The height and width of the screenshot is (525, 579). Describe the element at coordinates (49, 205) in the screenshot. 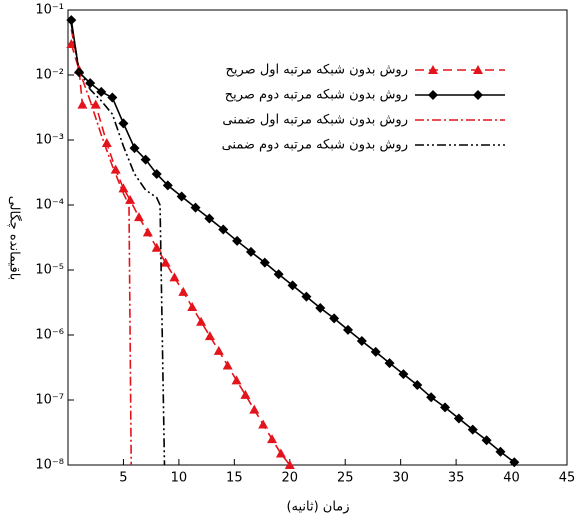

I see `y-tick-label: 10⁻⁴` at that location.